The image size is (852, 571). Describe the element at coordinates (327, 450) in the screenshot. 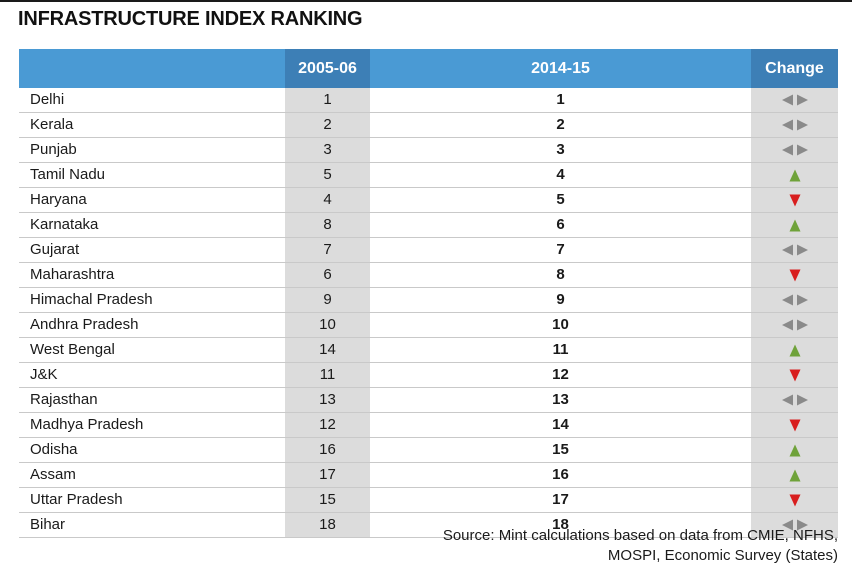

I see `rank-2005-06: 16` at that location.